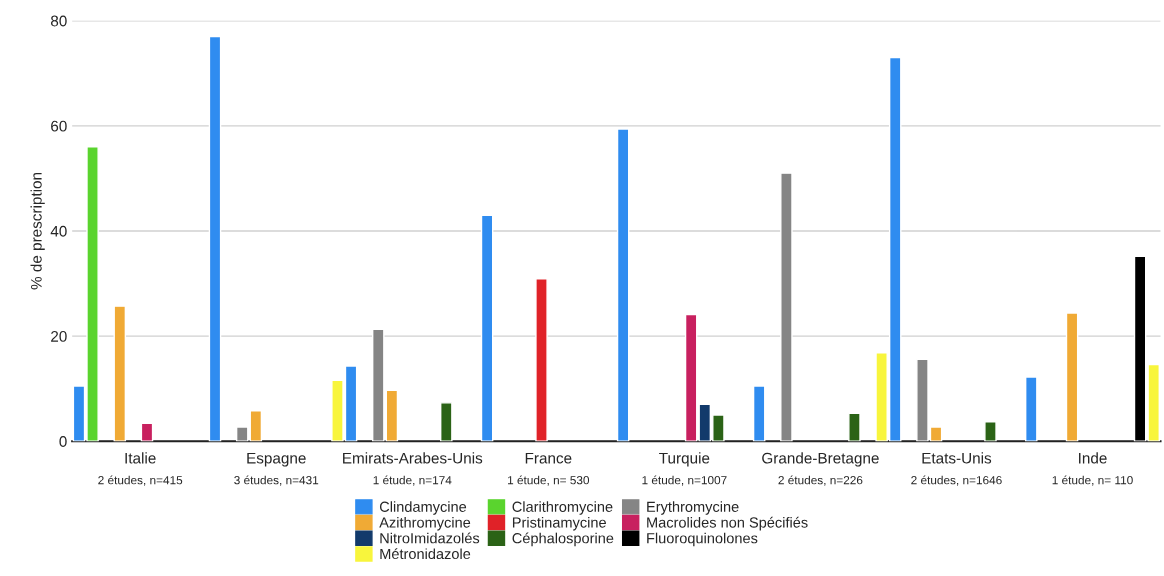 This screenshot has height=576, width=1164. I want to click on text: 2 études, n=415, so click(140, 480).